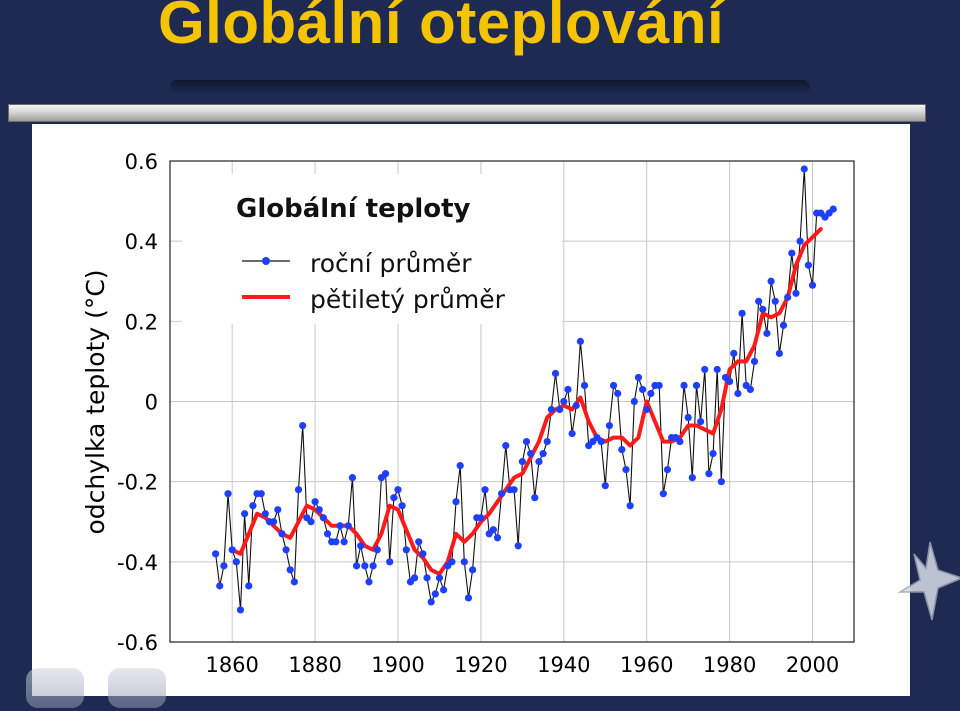  What do you see at coordinates (522, 665) in the screenshot?
I see `x-tick-labels: 1860 1880 1900 1920 1940 1960 1980 2000` at bounding box center [522, 665].